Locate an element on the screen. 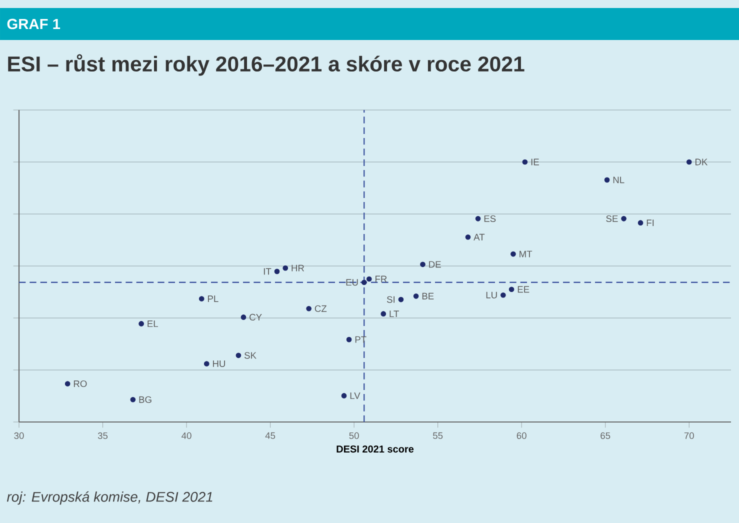 The height and width of the screenshot is (523, 739). annotation: IT is located at coordinates (268, 271).